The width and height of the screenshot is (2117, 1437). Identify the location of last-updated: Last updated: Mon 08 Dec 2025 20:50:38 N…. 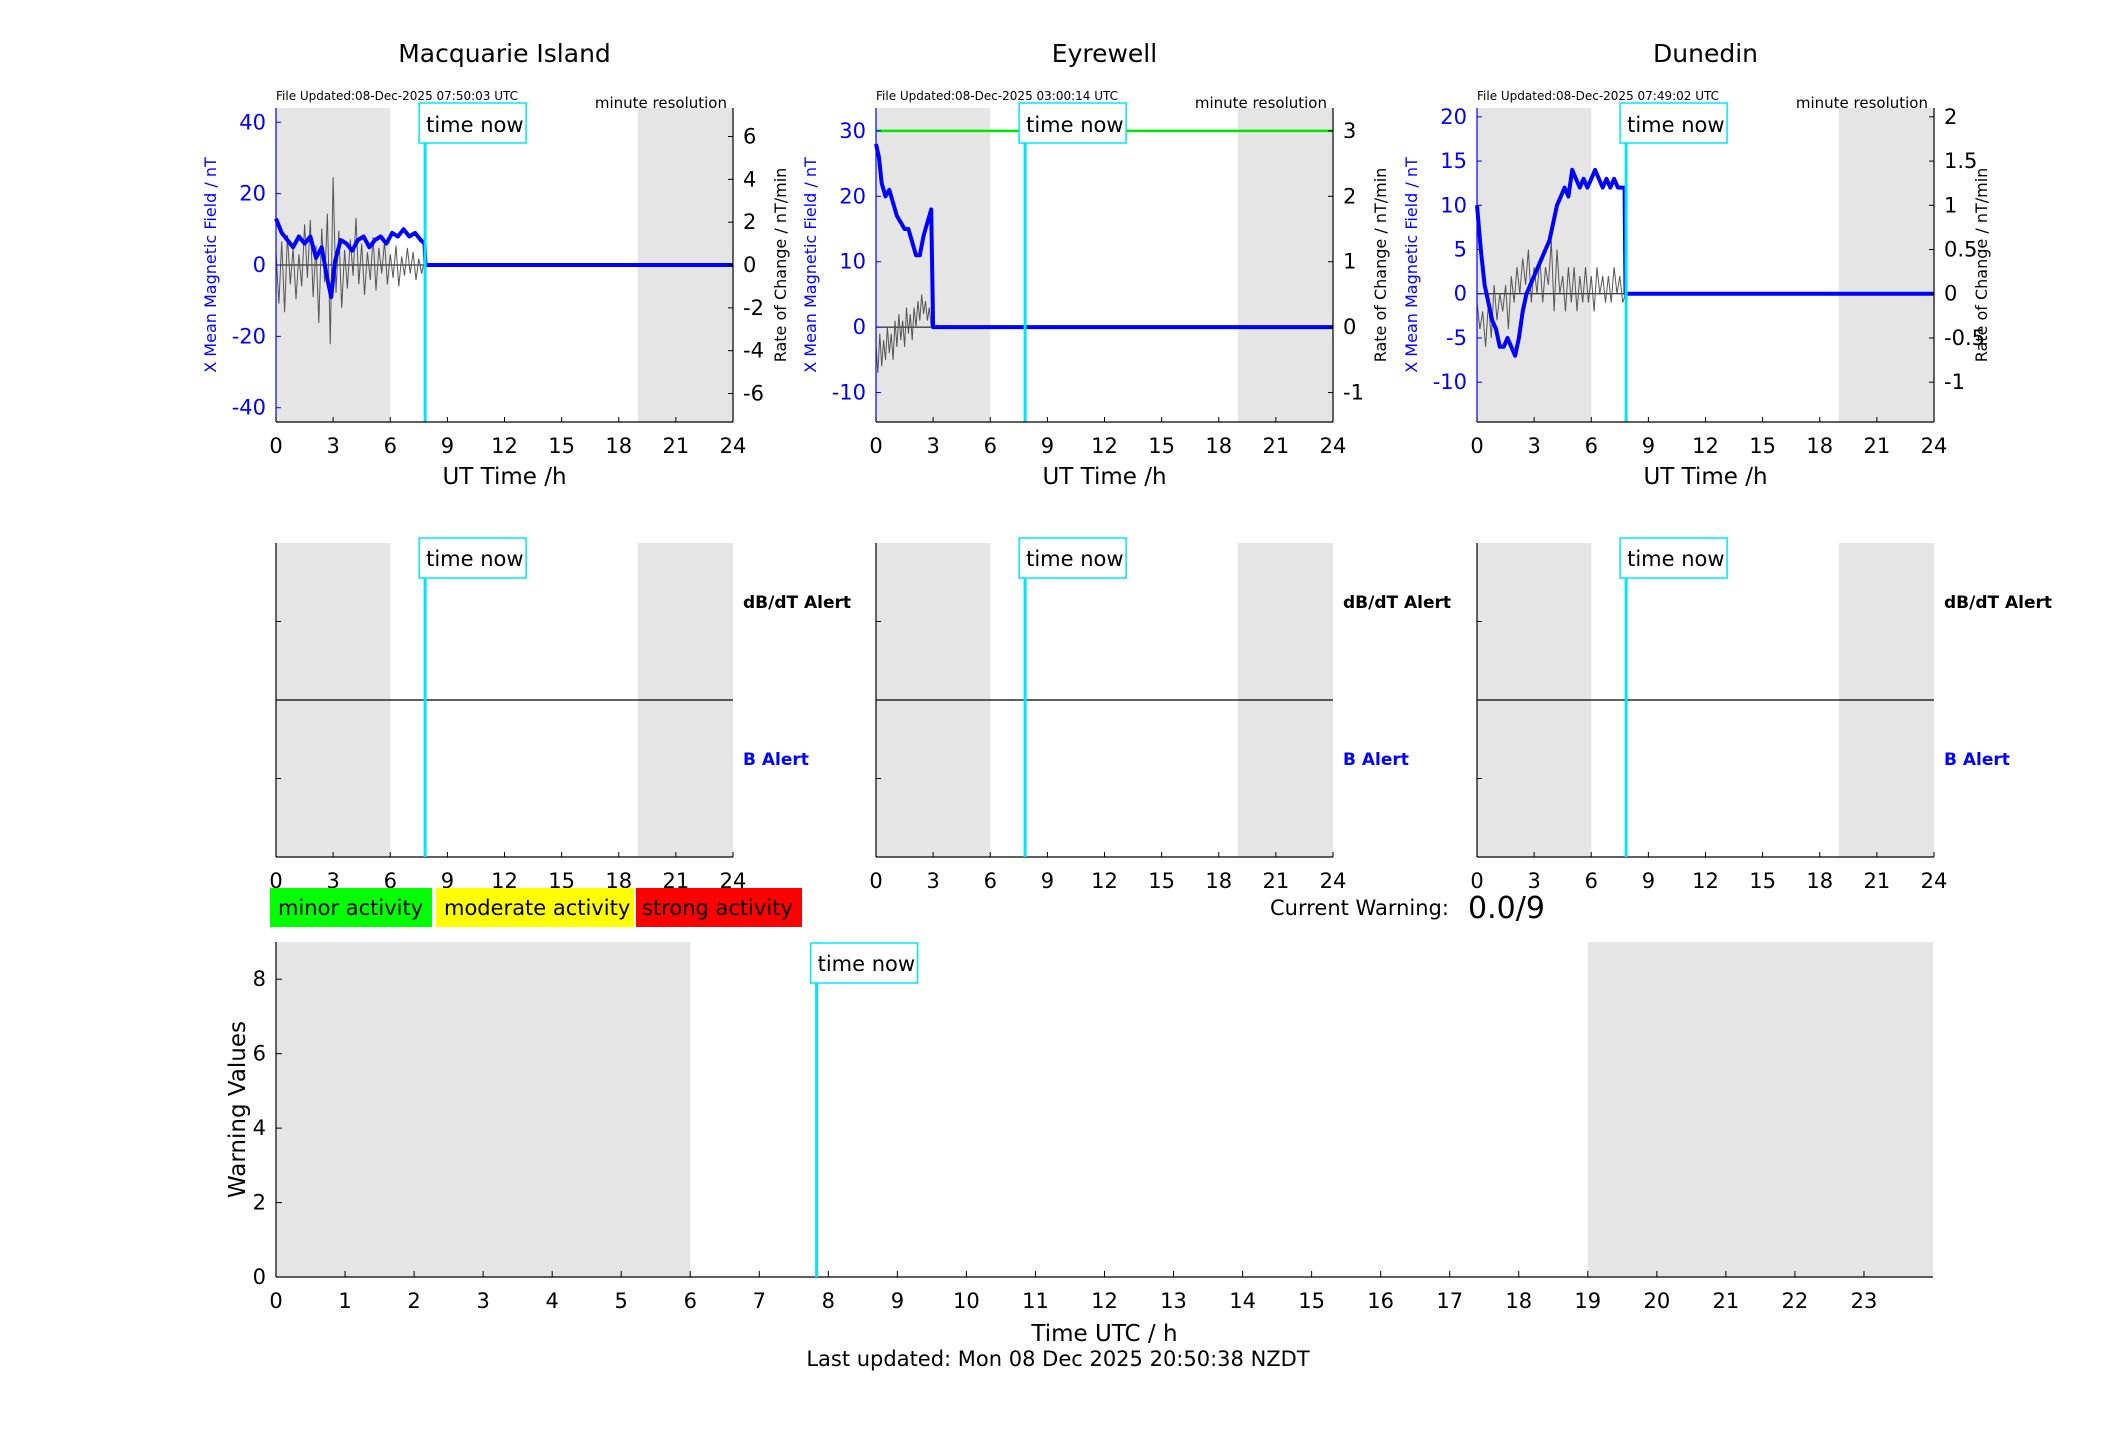
(1058, 1359).